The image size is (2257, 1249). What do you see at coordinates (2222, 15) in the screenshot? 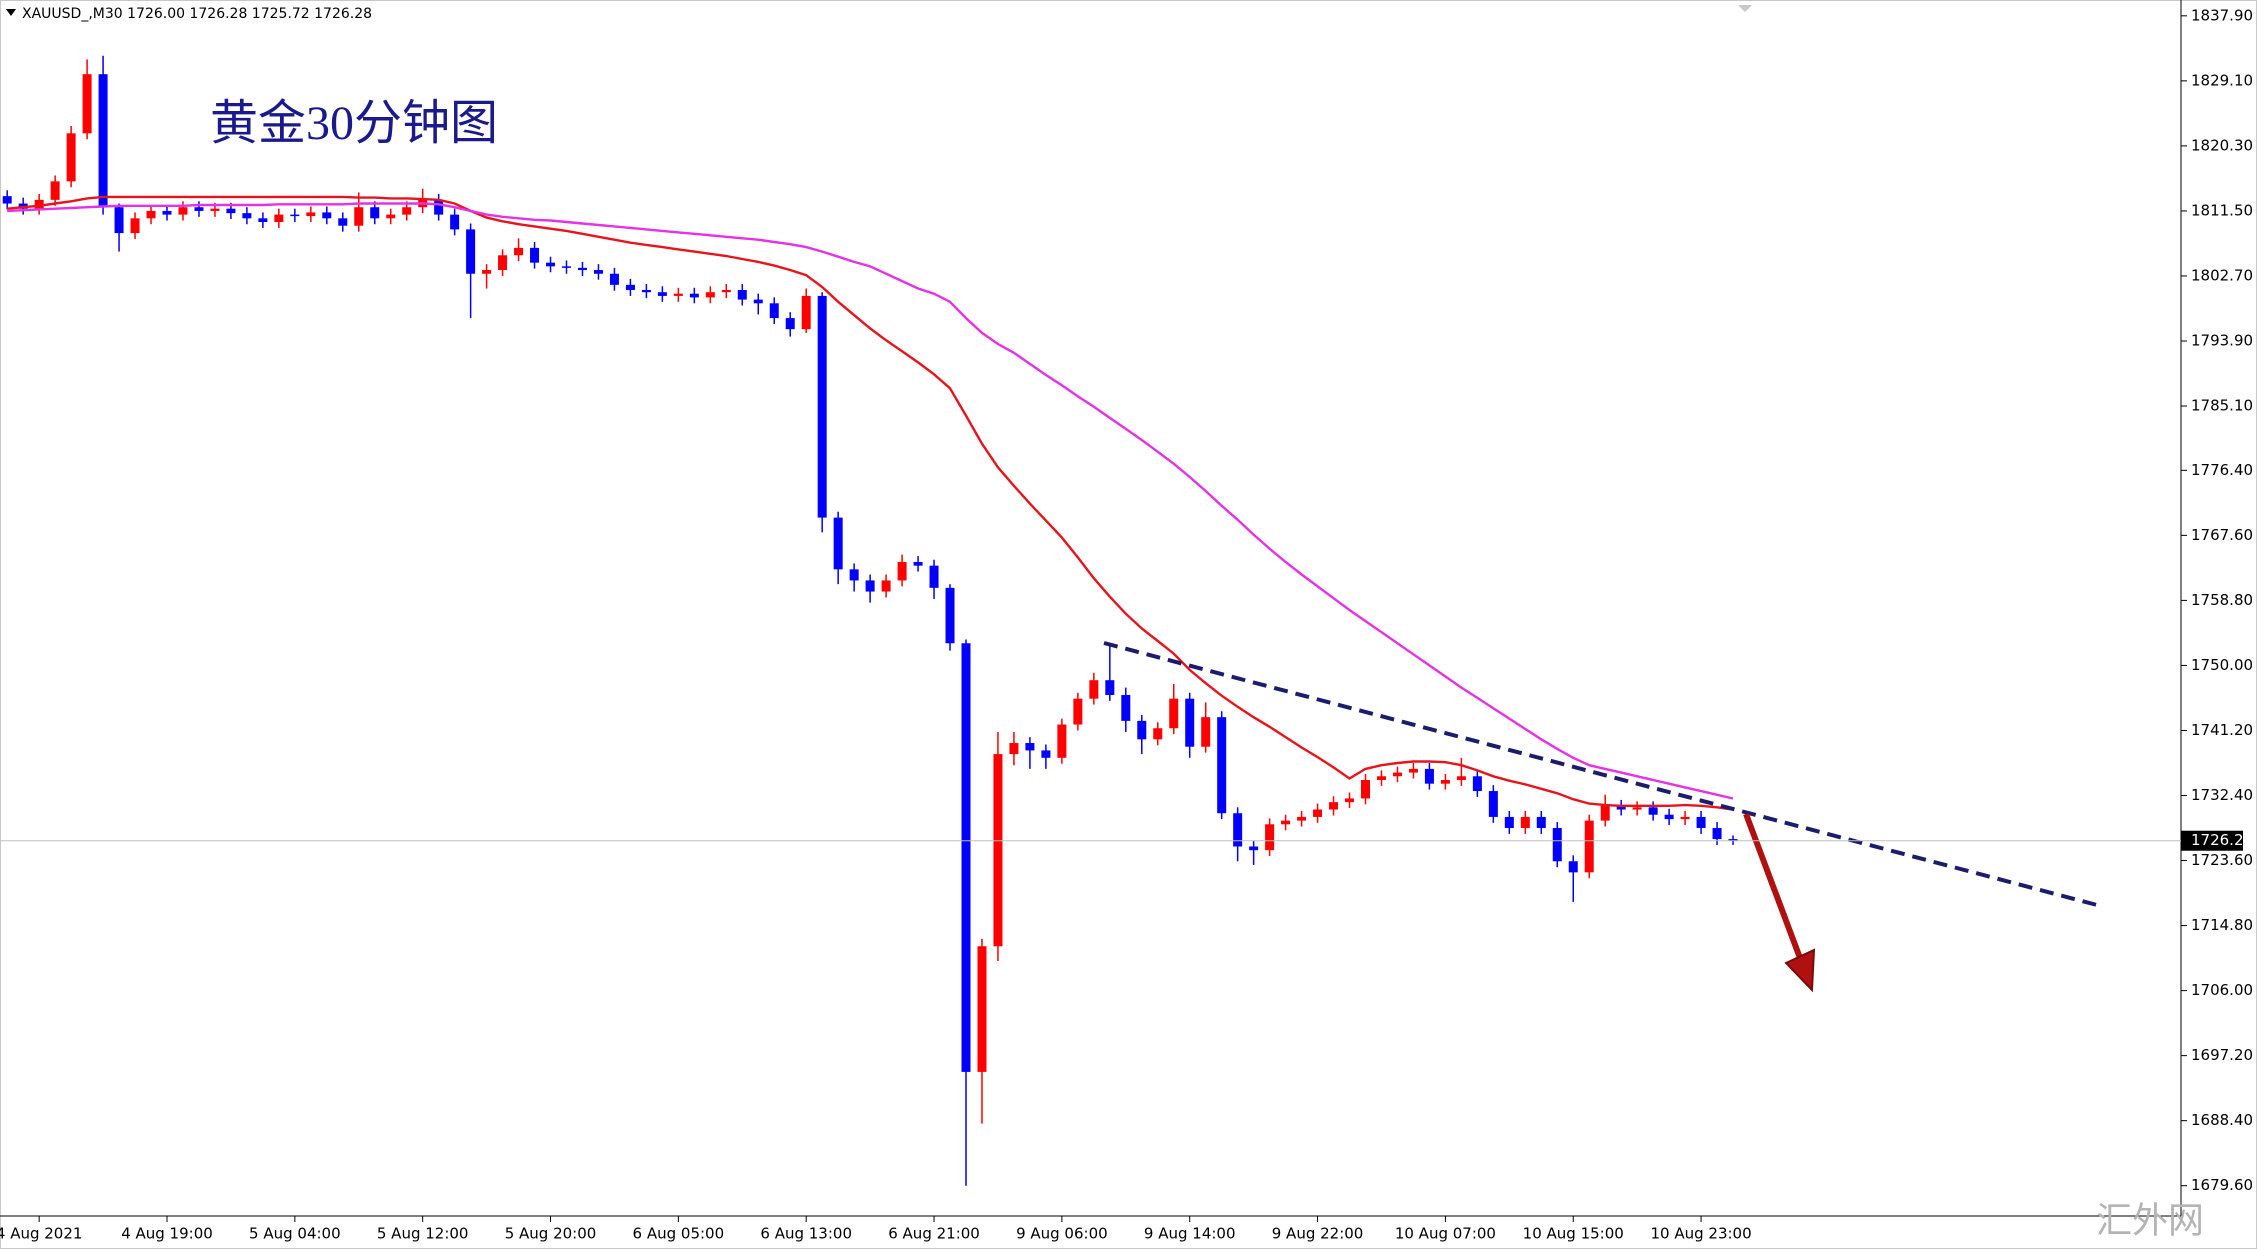
I see `y-tick-label: 1837.90` at bounding box center [2222, 15].